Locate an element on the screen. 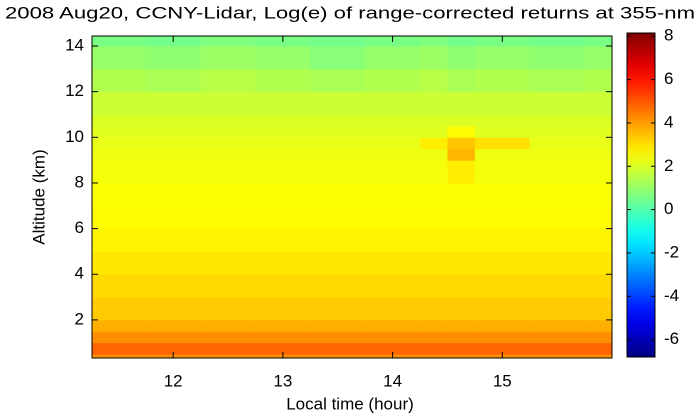 The image size is (700, 420). colorbar-tick-label: 4 is located at coordinates (668, 121).